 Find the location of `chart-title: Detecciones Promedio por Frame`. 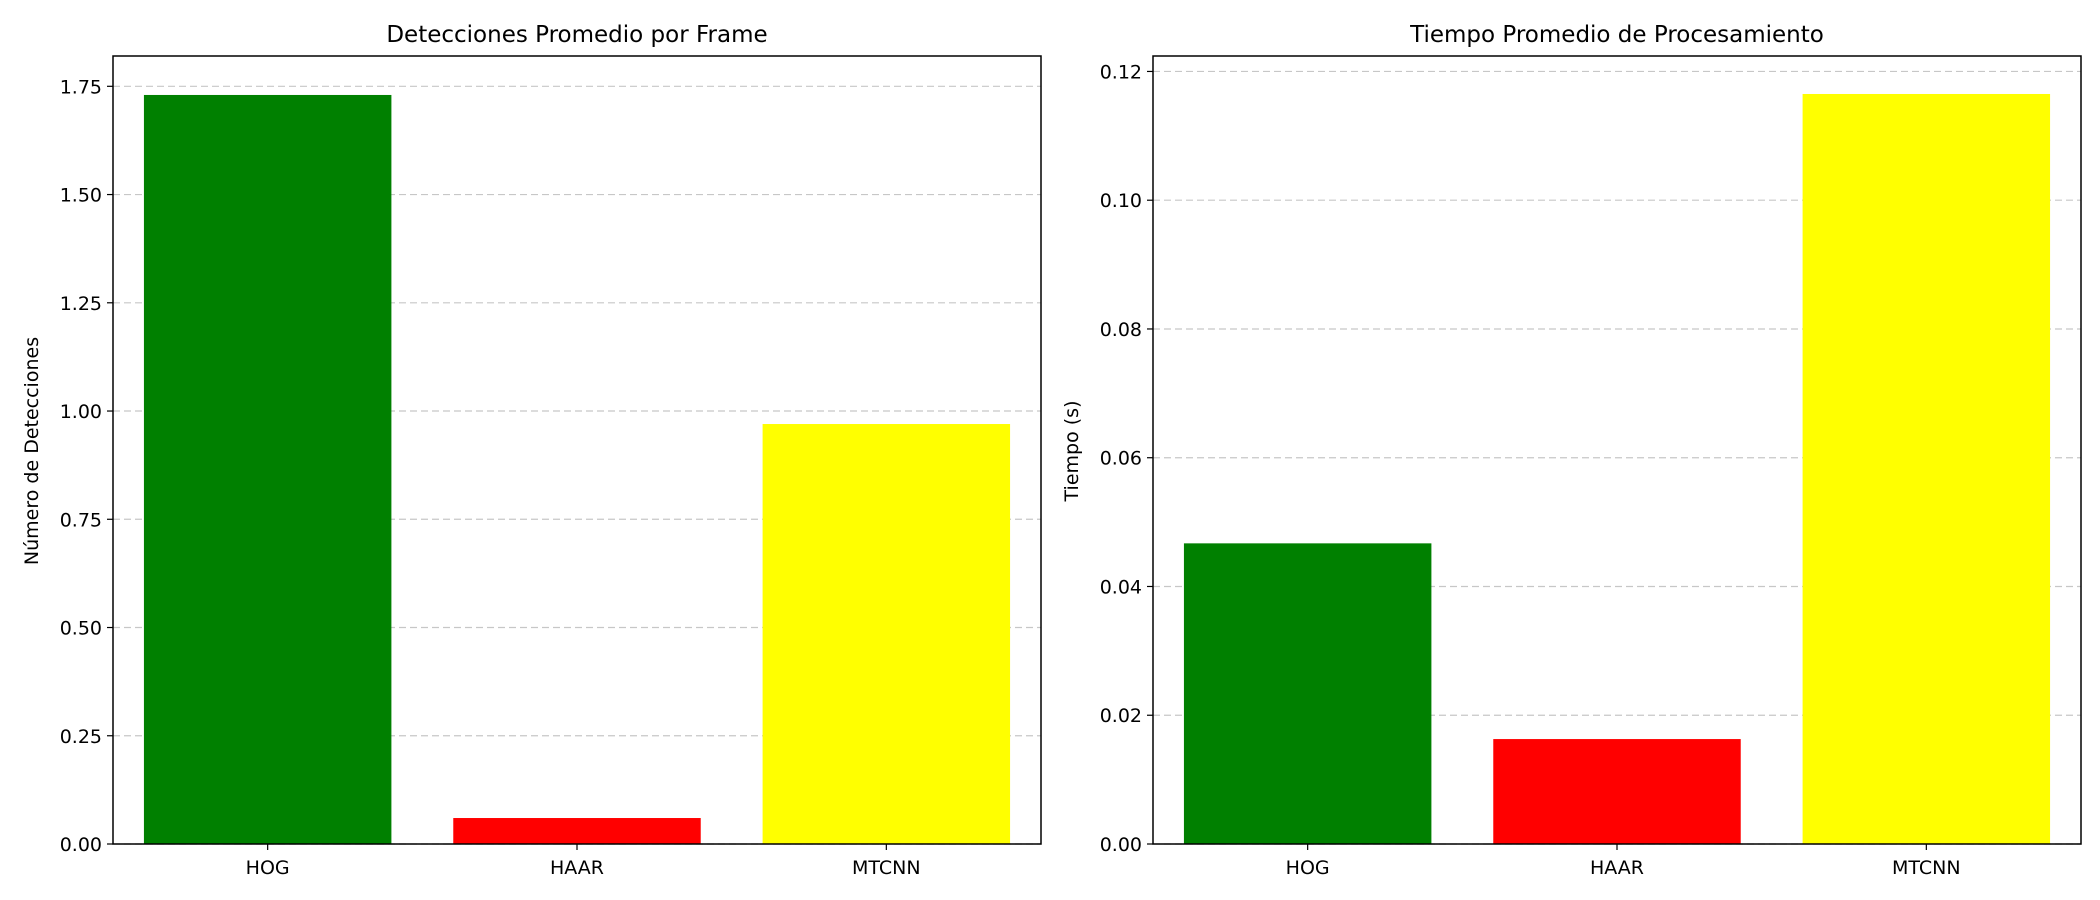

chart-title: Detecciones Promedio por Frame is located at coordinates (576, 35).